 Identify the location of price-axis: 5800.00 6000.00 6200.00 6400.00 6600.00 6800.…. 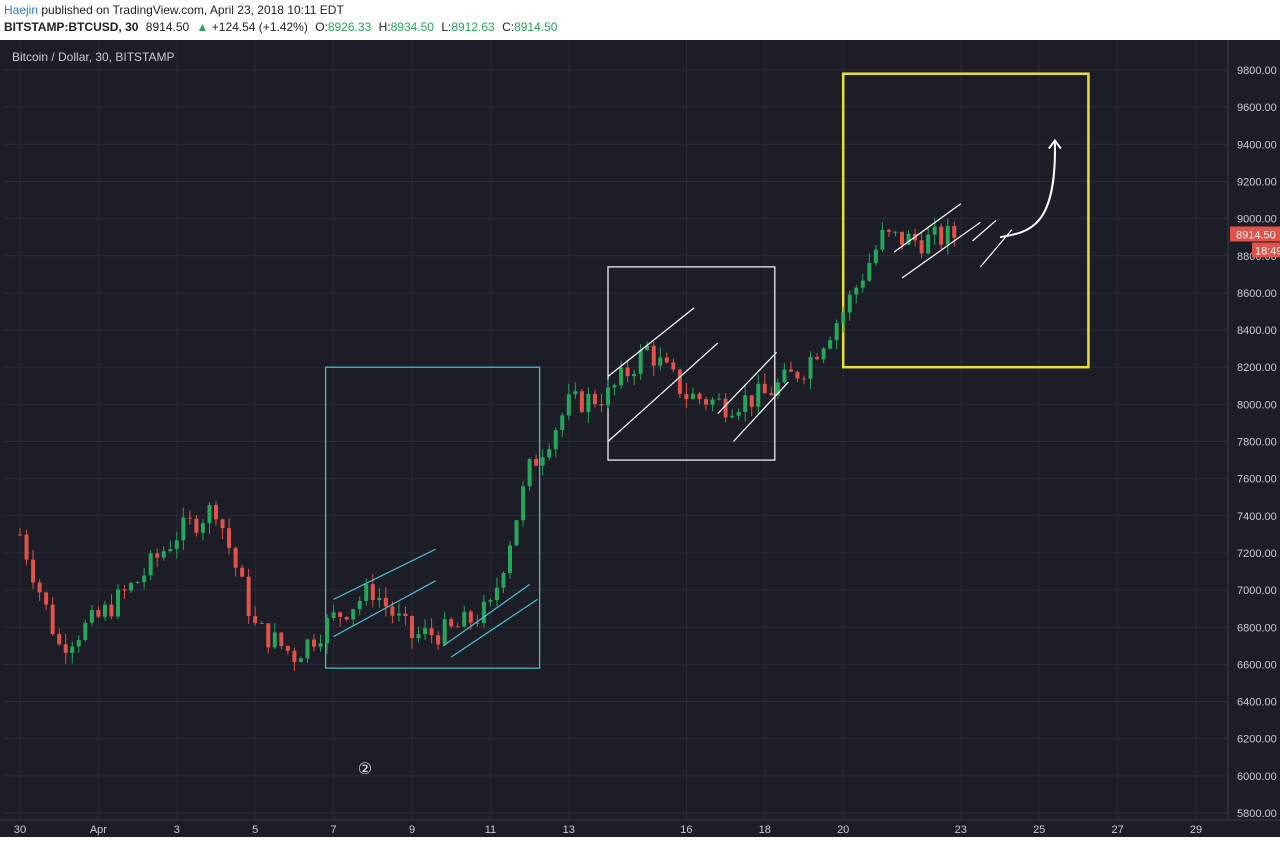
(1253, 438).